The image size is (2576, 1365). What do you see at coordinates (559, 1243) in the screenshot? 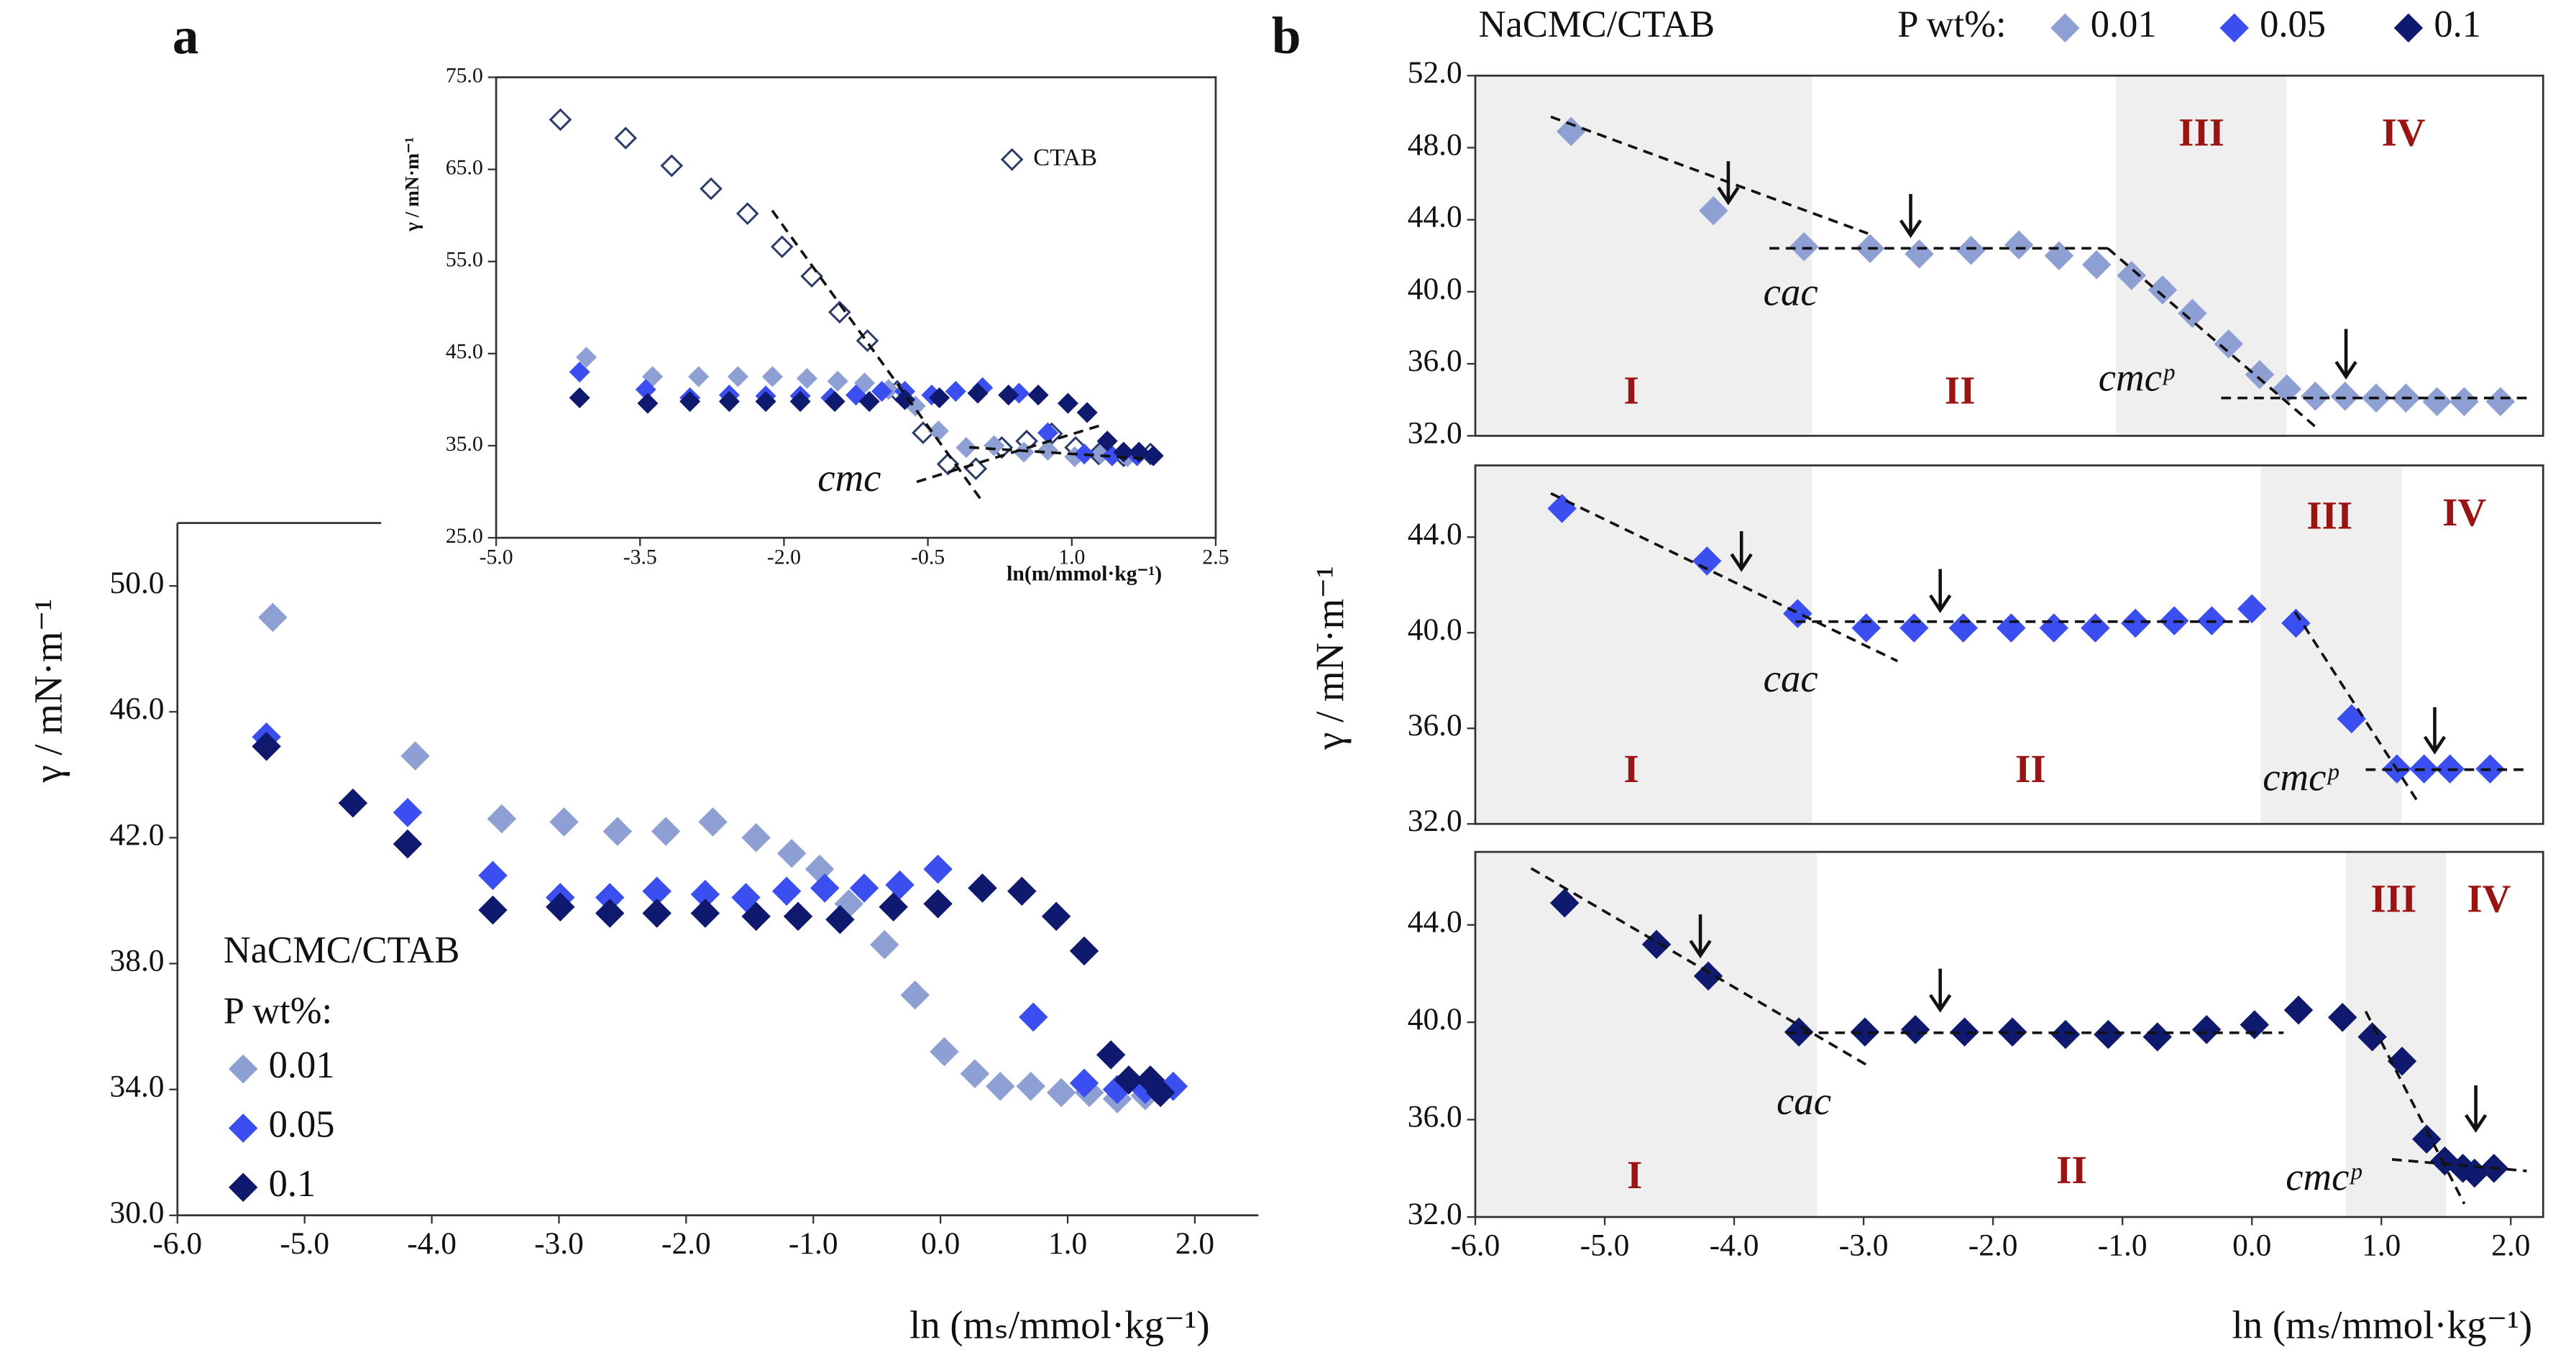
I see `x-tick-label: -3.0` at bounding box center [559, 1243].